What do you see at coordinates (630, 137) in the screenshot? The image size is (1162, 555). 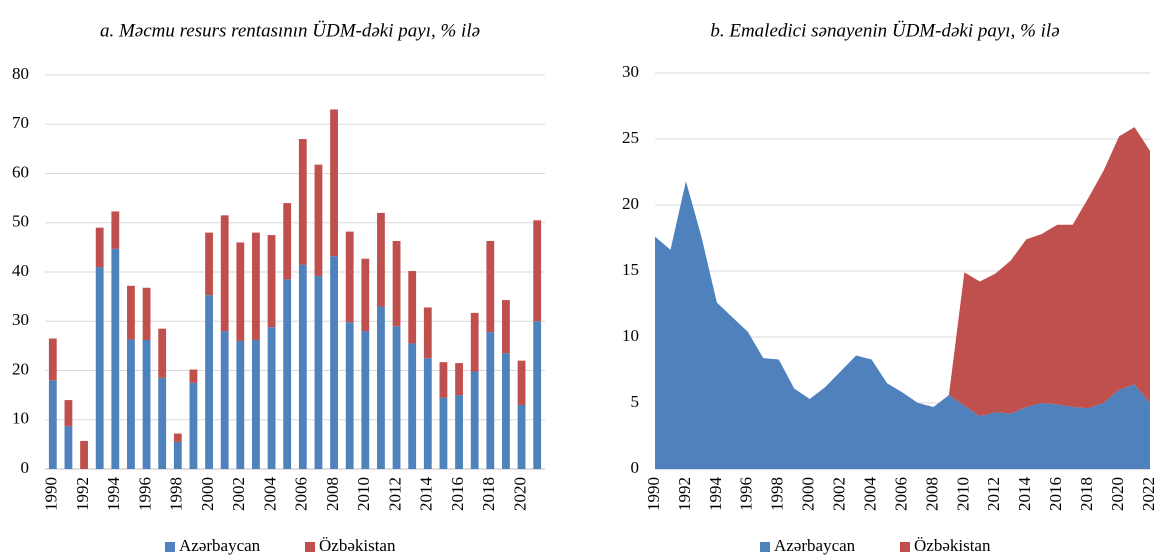 I see `y-tick-label: 25` at bounding box center [630, 137].